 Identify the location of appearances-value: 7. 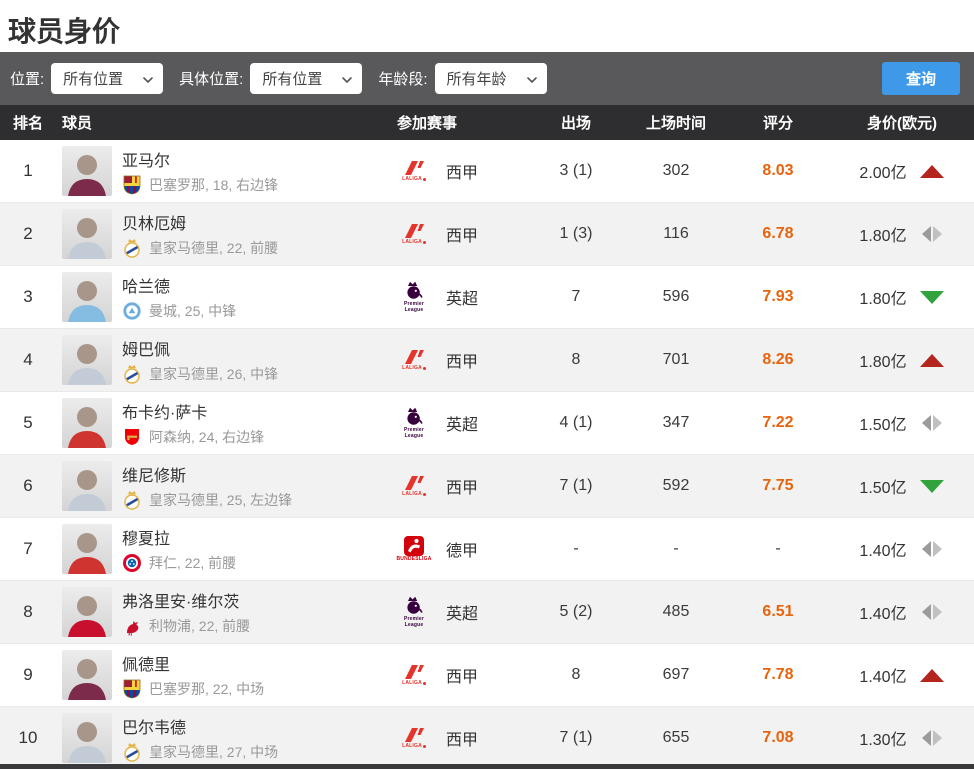
(576, 296).